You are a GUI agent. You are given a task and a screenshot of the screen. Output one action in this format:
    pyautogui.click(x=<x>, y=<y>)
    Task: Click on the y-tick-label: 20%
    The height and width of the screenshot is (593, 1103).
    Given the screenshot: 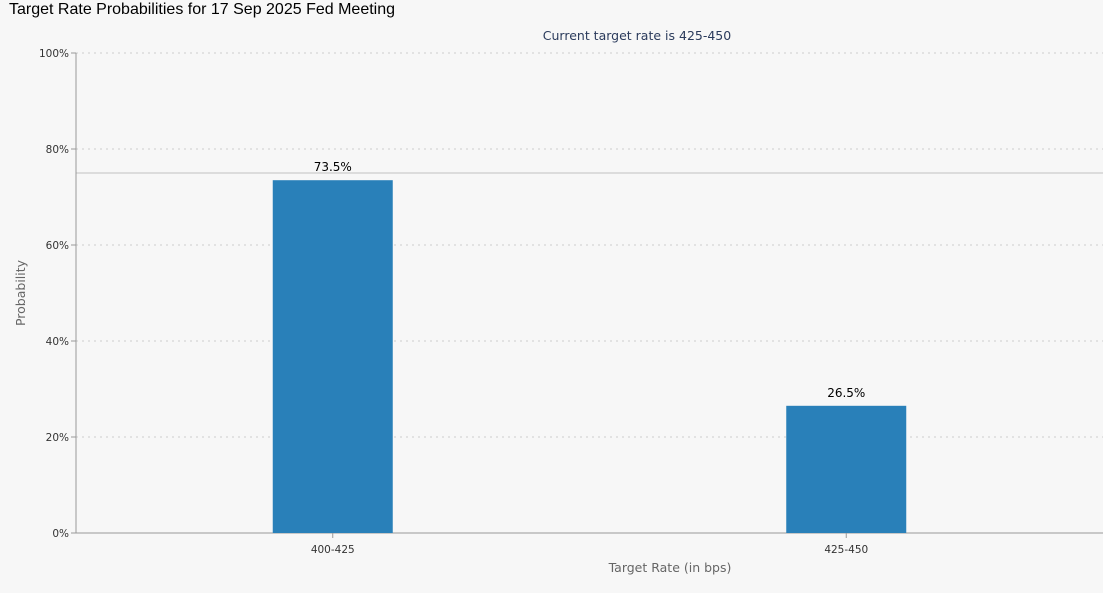 What is the action you would take?
    pyautogui.click(x=57, y=438)
    